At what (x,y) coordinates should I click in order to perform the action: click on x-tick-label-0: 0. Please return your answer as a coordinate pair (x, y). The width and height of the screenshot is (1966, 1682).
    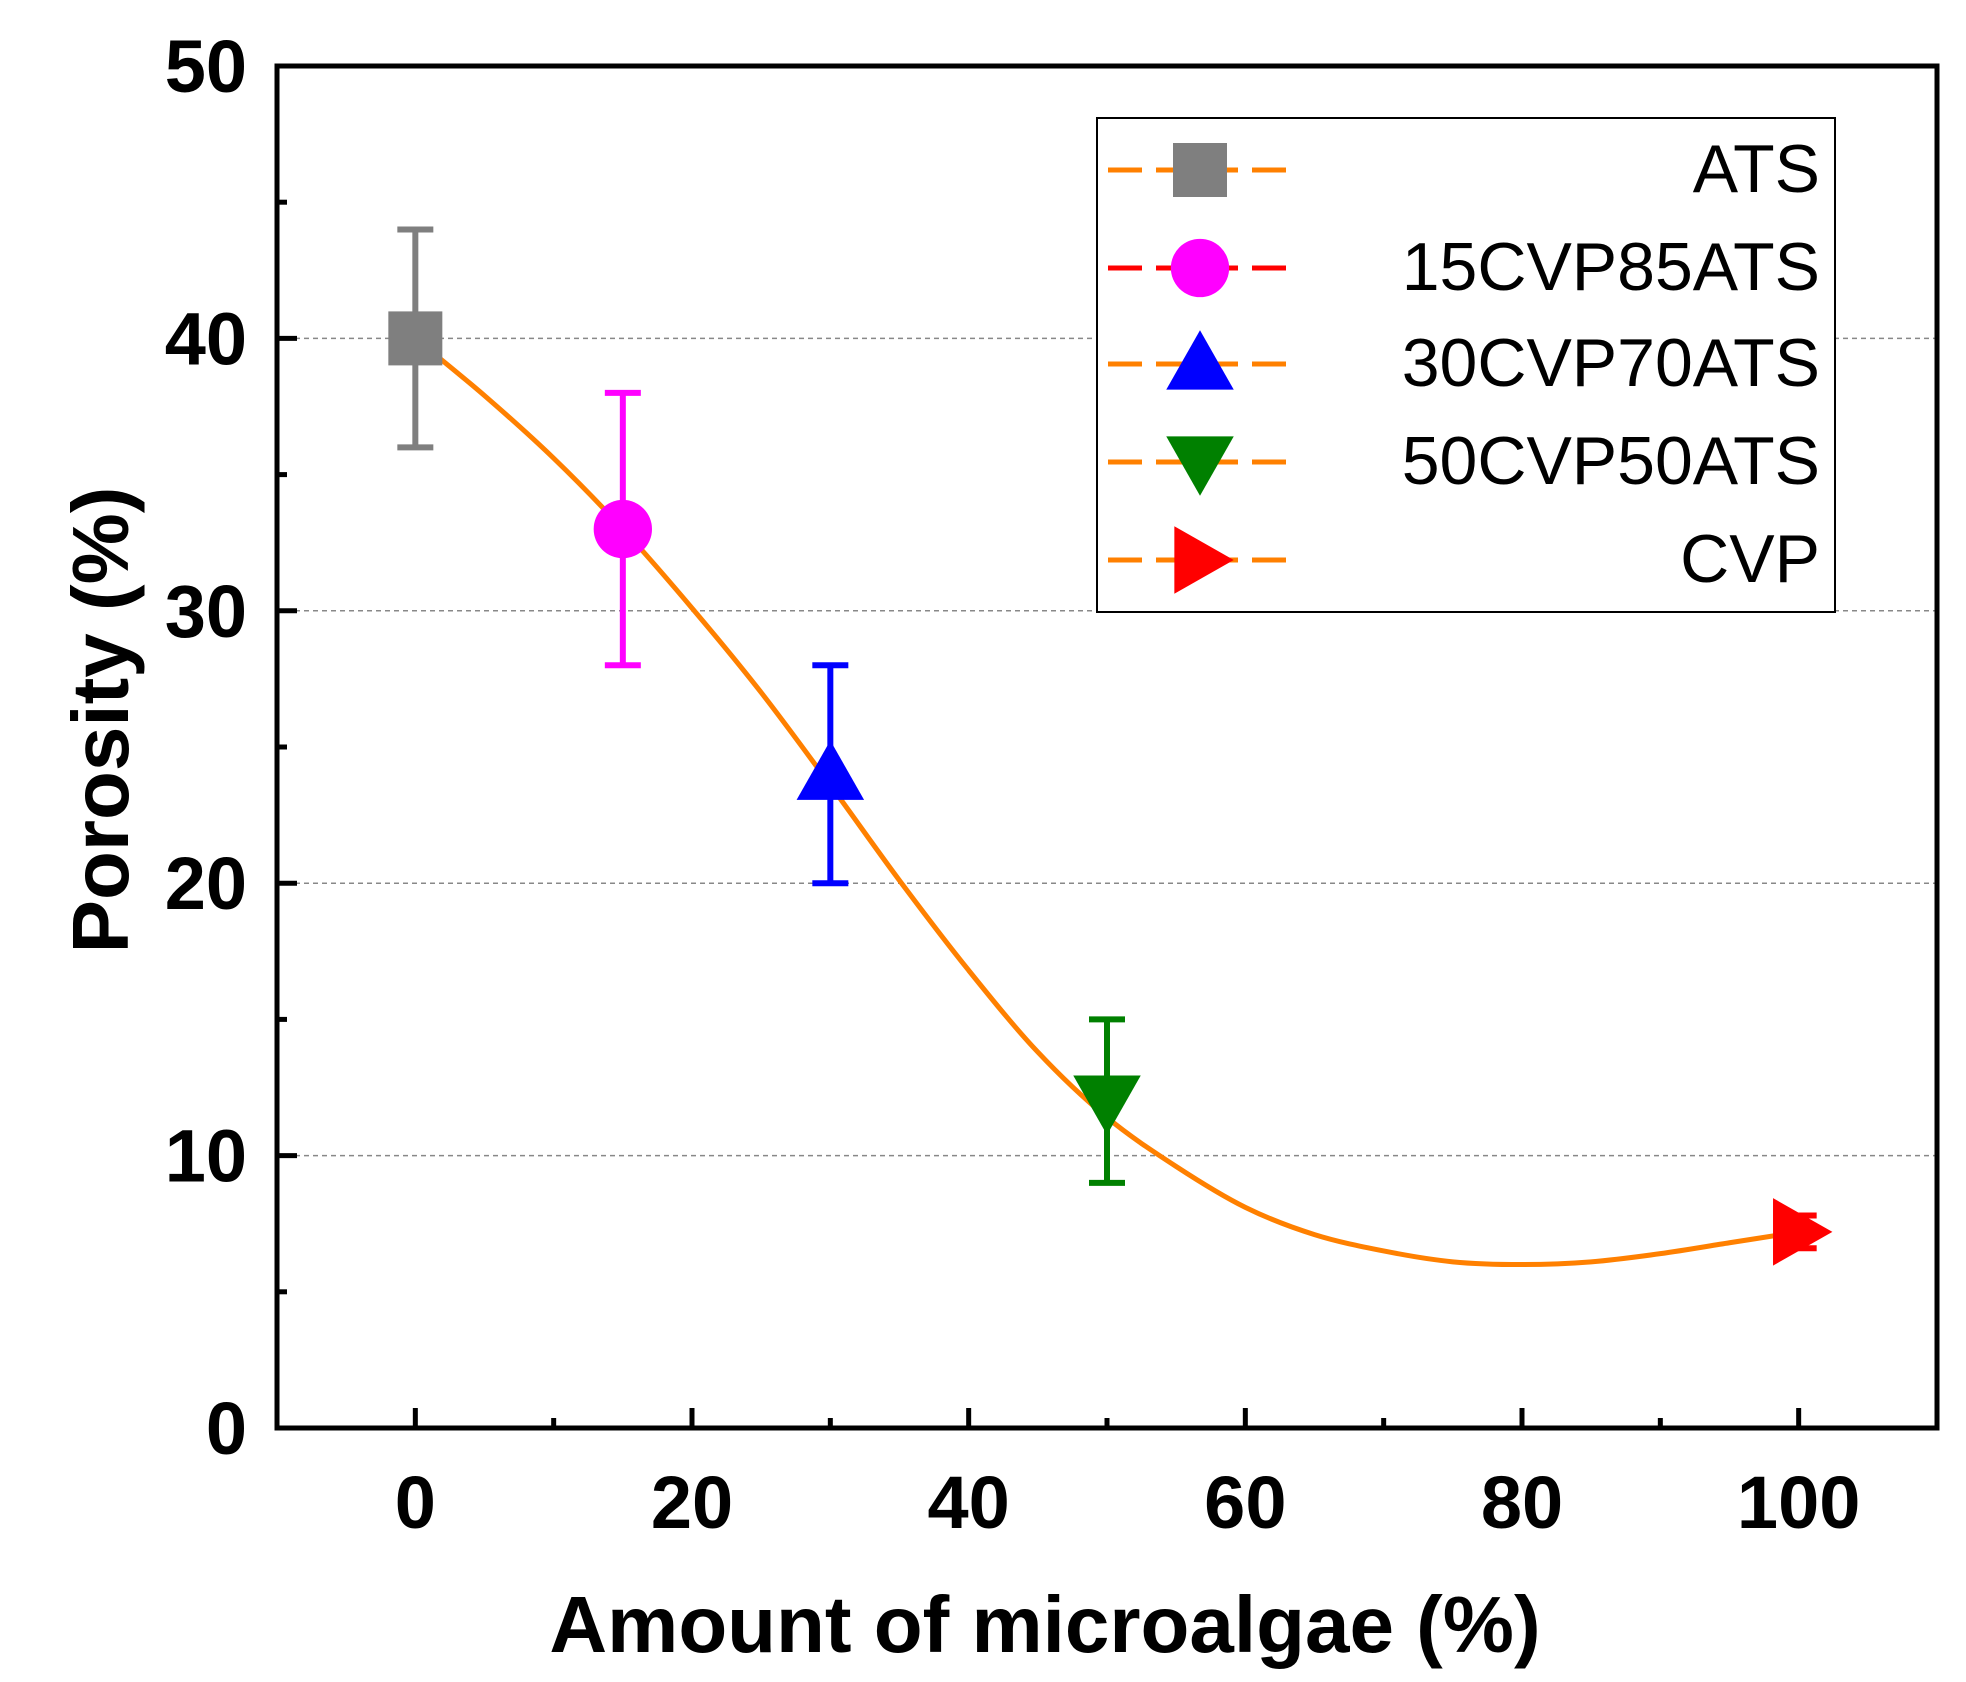
    Looking at the image, I should click on (415, 1502).